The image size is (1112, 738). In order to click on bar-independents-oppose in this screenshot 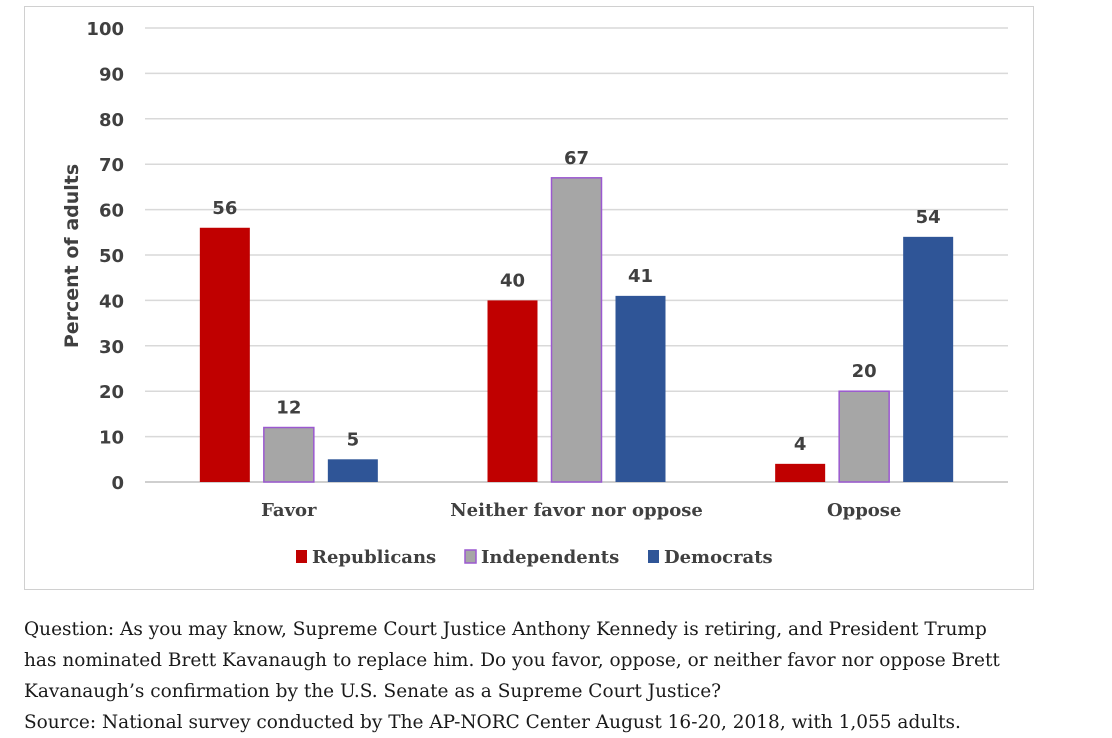, I will do `click(864, 436)`.